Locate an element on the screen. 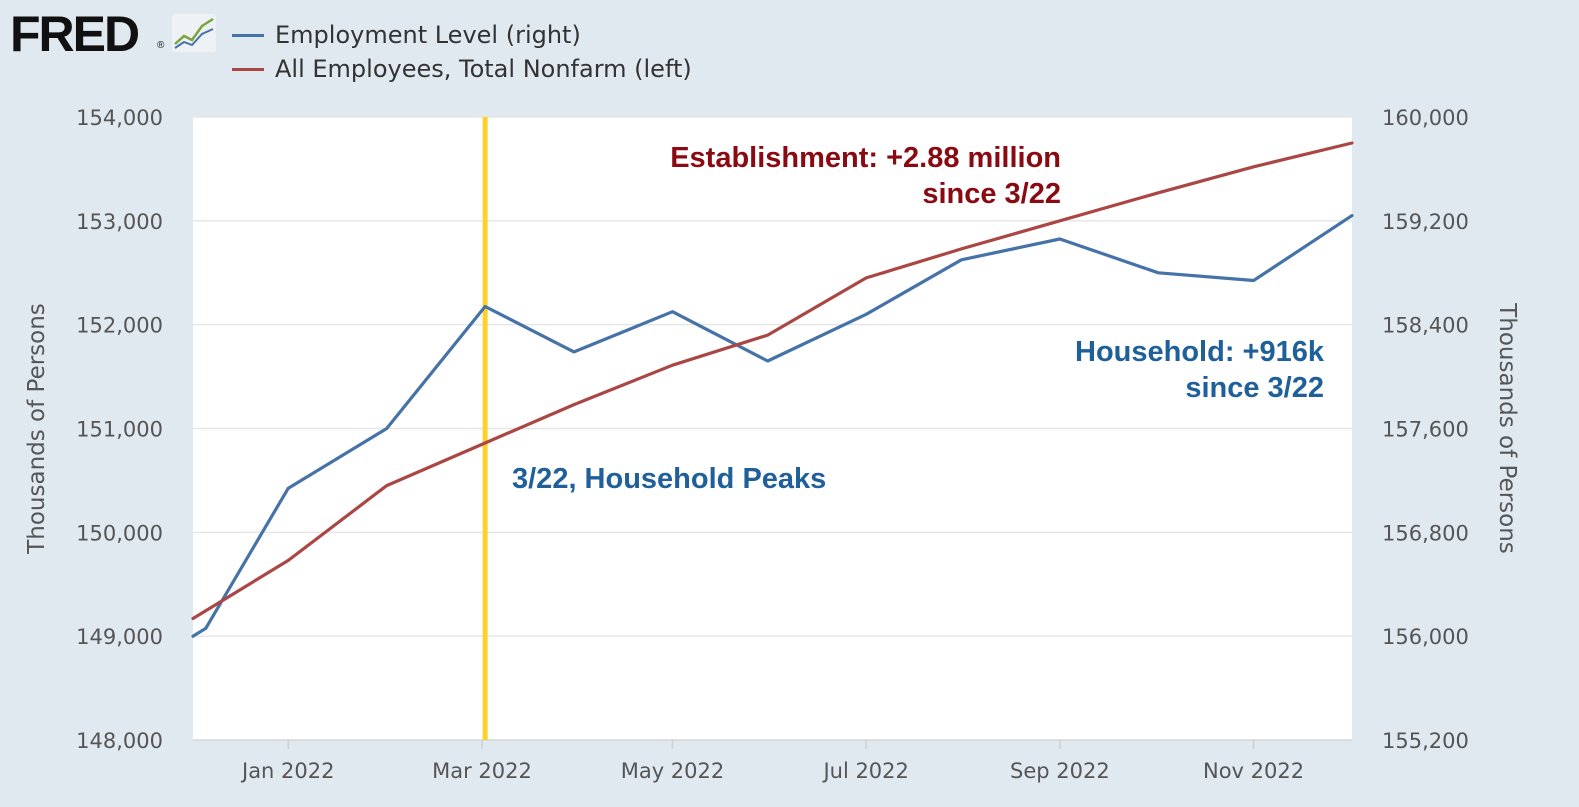 This screenshot has height=807, width=1579. y-right-tick-label: 155,200 is located at coordinates (1425, 741).